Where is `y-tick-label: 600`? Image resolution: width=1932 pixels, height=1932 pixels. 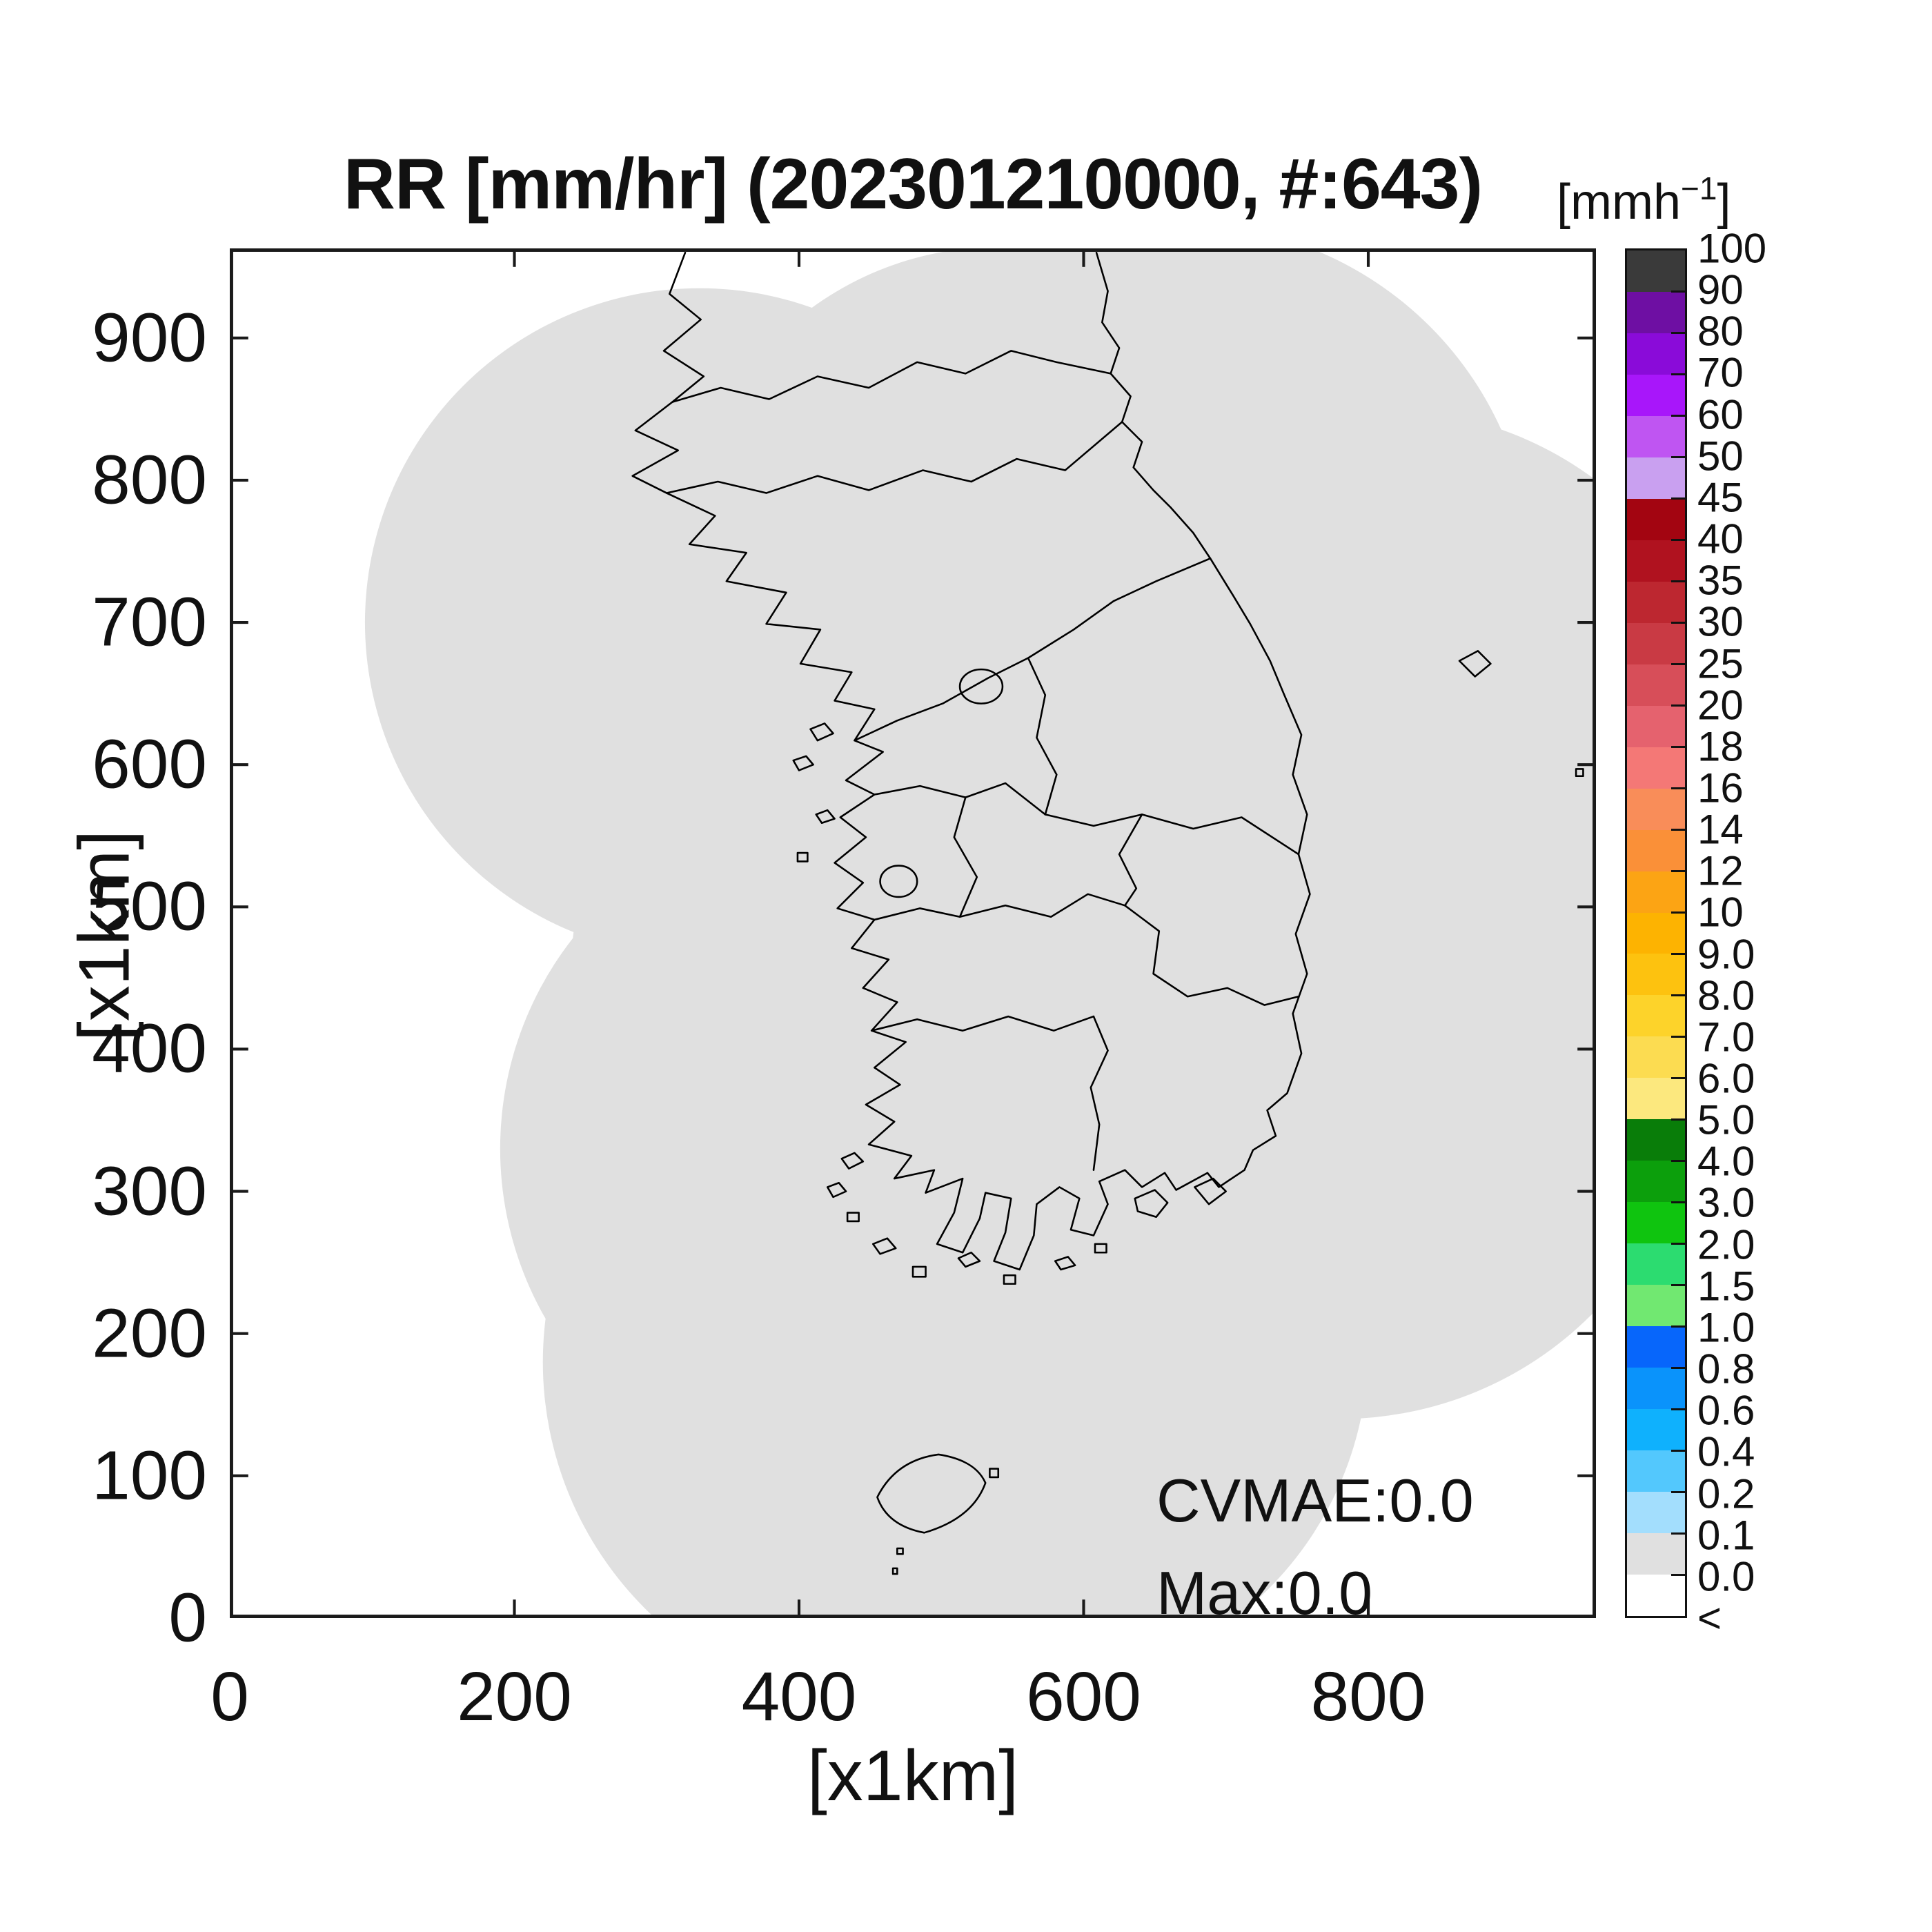 y-tick-label: 600 is located at coordinates (149, 764).